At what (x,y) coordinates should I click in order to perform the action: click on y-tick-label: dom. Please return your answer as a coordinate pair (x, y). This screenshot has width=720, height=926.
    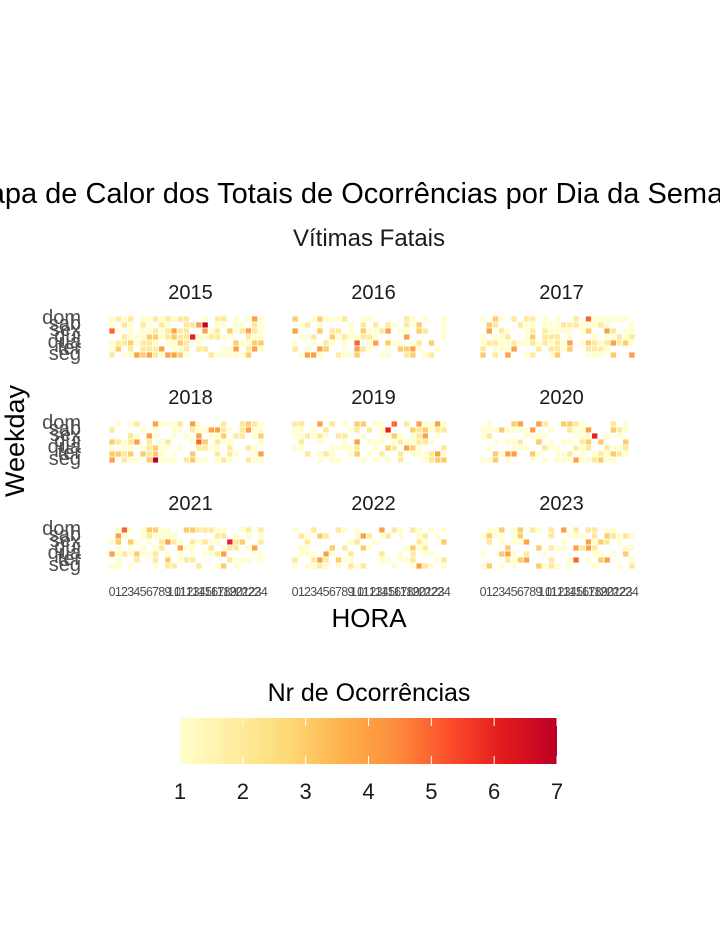
    Looking at the image, I should click on (61, 529).